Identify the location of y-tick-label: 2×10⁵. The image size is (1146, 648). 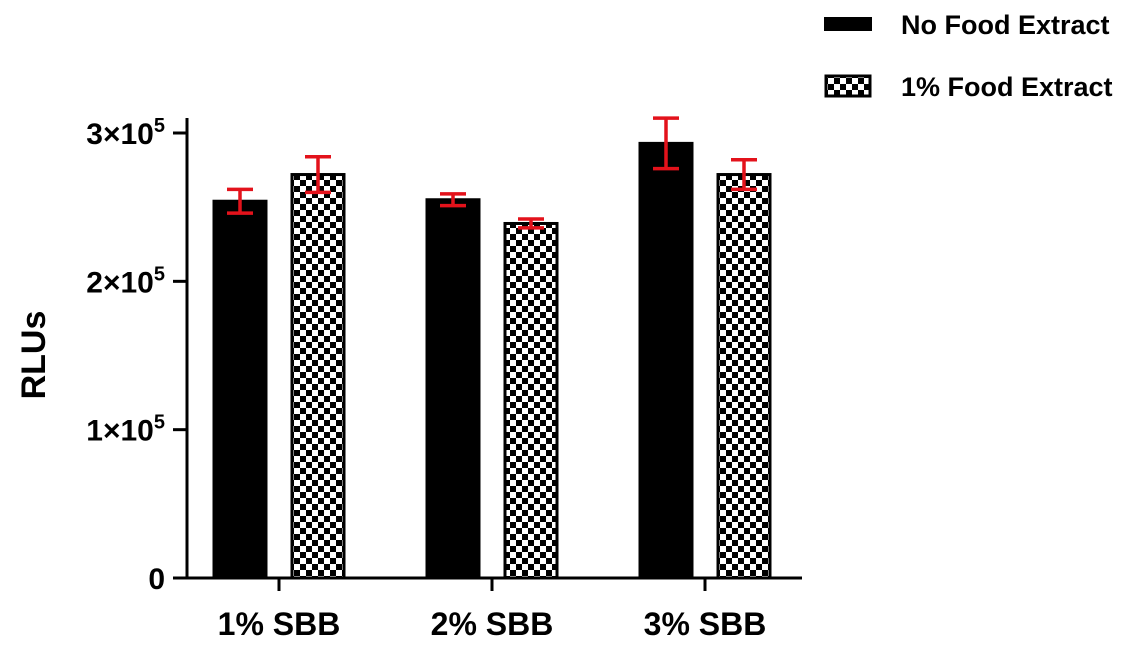
(125, 281).